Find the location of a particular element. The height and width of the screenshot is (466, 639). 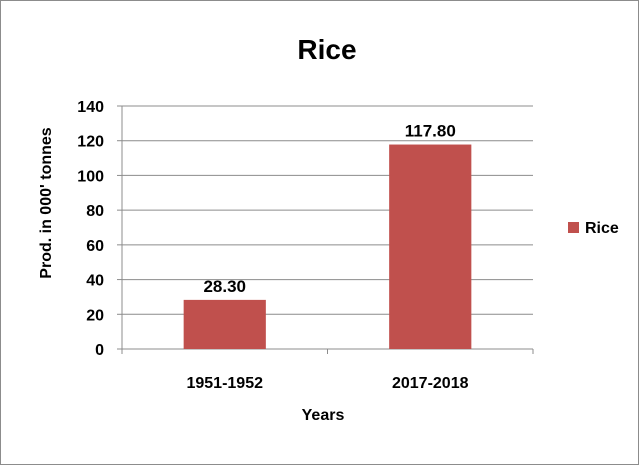

y-tick-label: 0 is located at coordinates (99, 350).